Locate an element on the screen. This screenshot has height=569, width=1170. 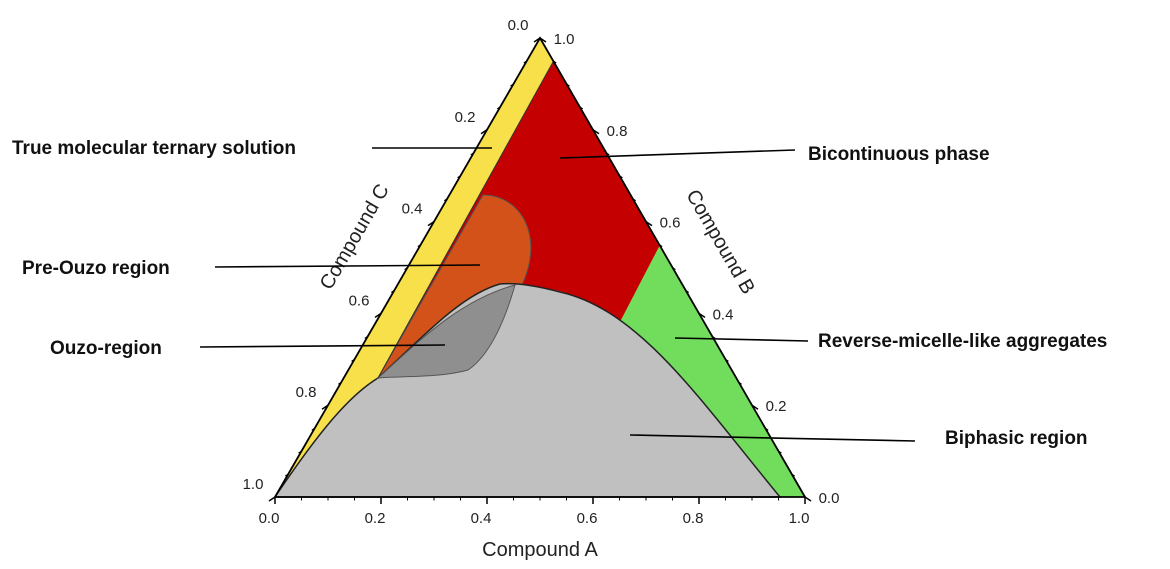
axis-title-b: Compound B is located at coordinates (719, 242).